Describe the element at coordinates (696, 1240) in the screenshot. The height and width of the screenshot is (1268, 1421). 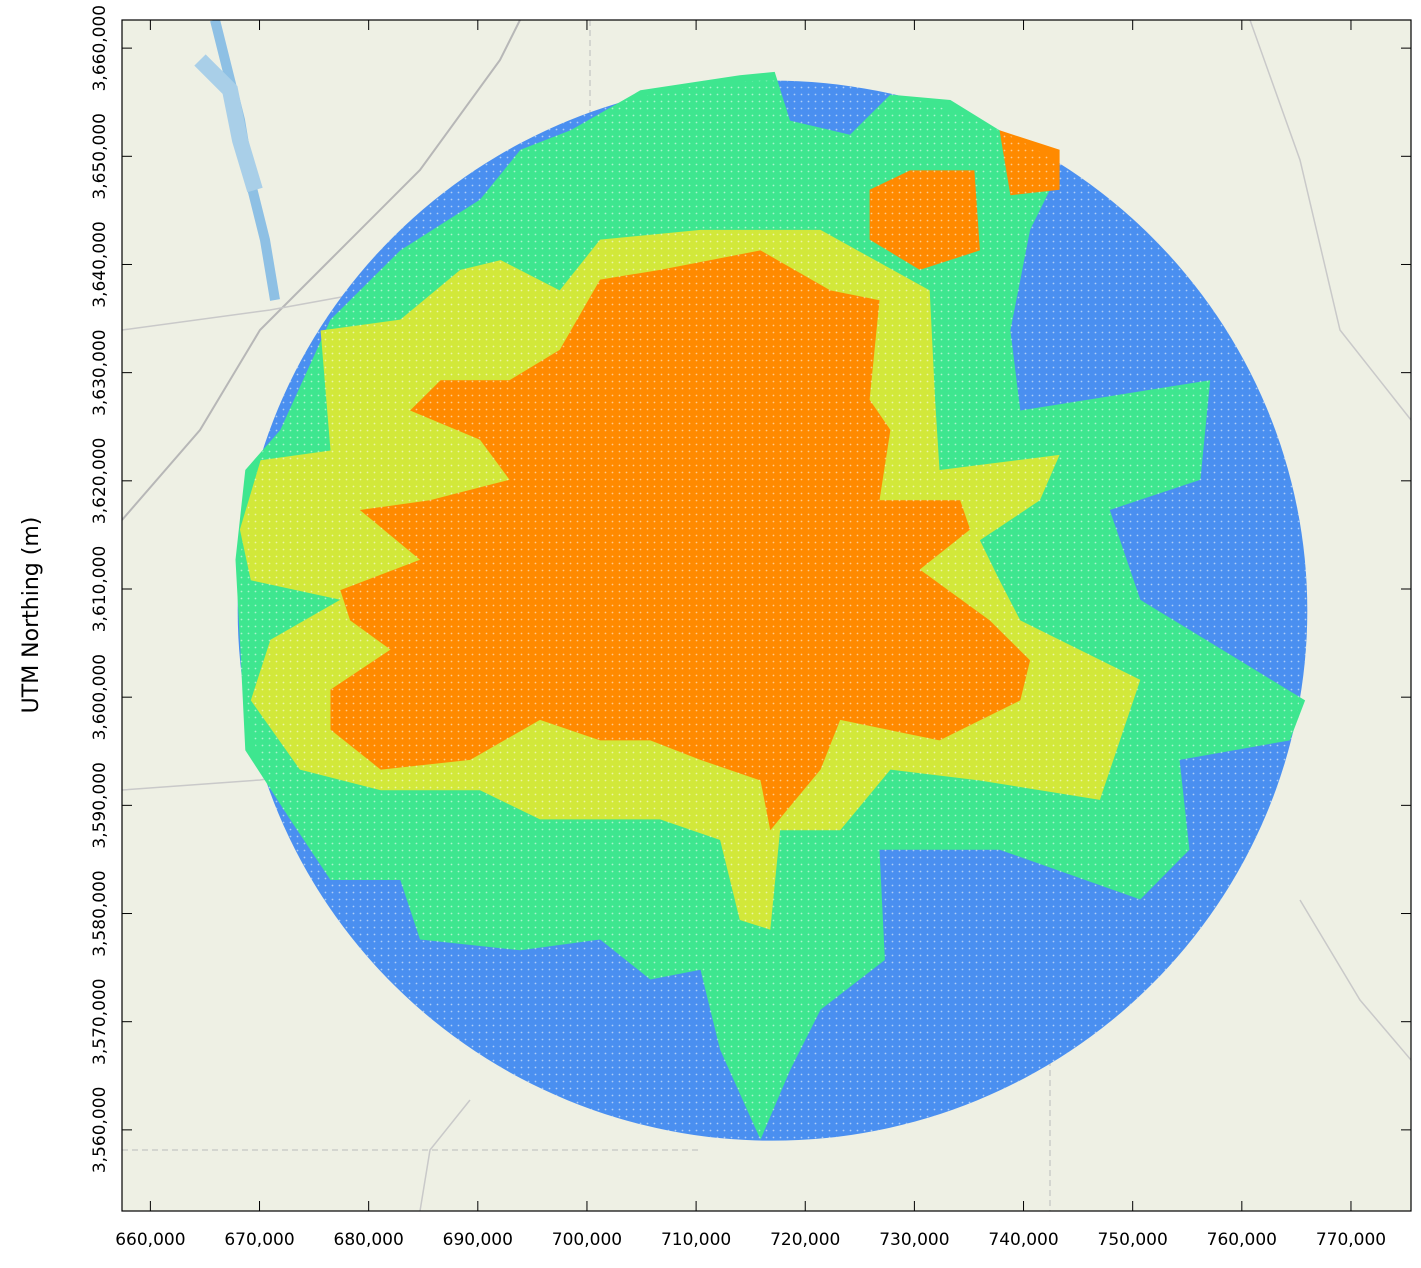
I see `x-tick-label: 710,000` at that location.